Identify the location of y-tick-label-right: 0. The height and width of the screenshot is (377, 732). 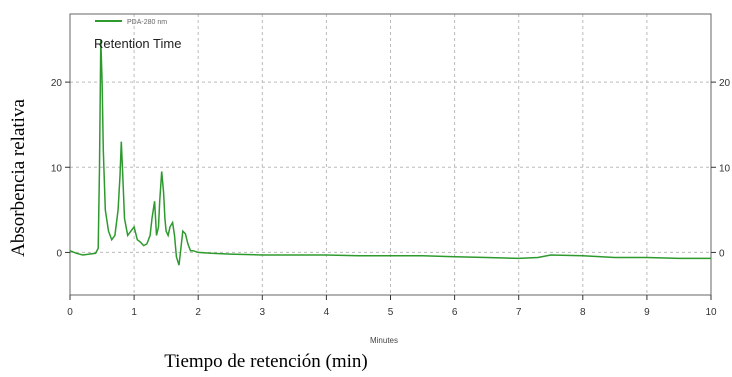
(722, 253).